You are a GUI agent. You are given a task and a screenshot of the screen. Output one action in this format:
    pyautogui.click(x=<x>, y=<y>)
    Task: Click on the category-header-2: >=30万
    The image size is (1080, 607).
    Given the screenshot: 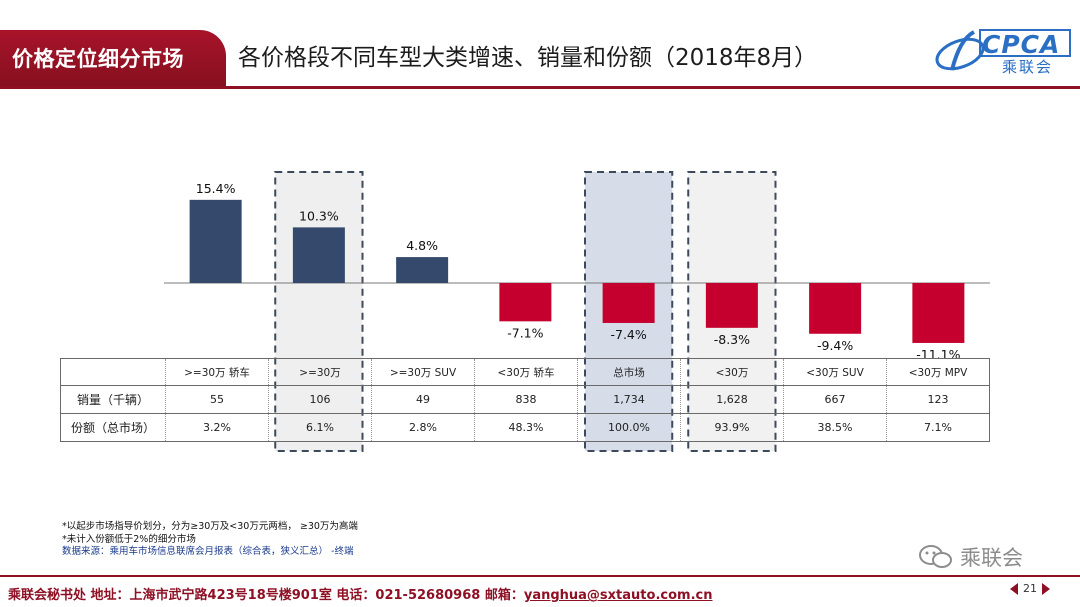 What is the action you would take?
    pyautogui.click(x=320, y=372)
    